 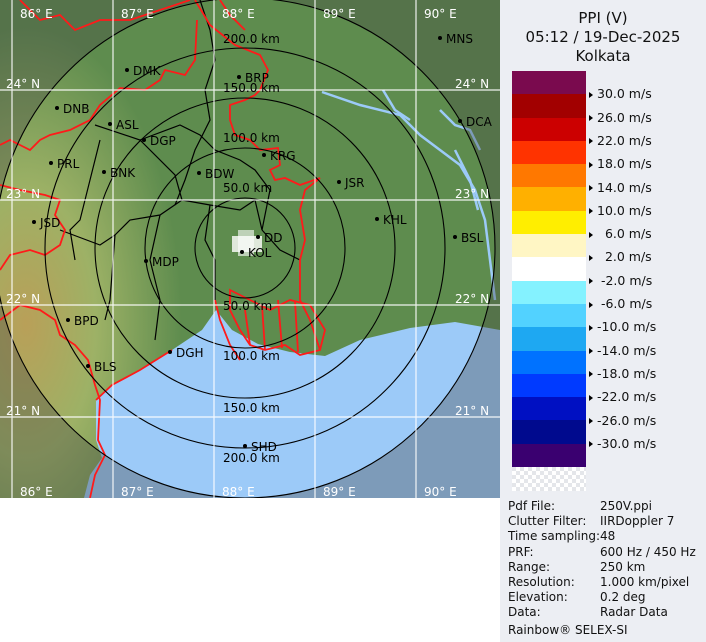 I want to click on info-row: Pdf File: 250V.ppi, so click(x=602, y=506).